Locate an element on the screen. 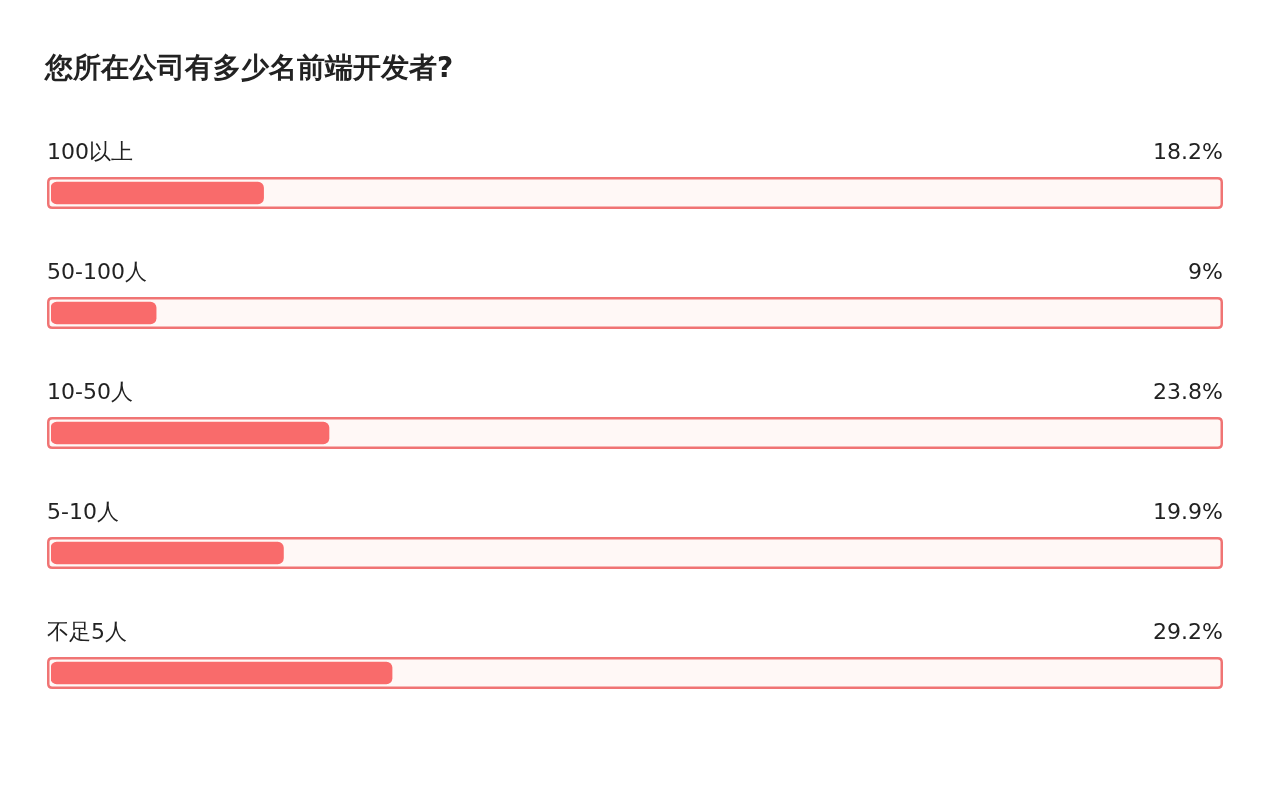 The width and height of the screenshot is (1270, 801). chart-title: 您所在公司有多少名前端开发者? is located at coordinates (249, 68).